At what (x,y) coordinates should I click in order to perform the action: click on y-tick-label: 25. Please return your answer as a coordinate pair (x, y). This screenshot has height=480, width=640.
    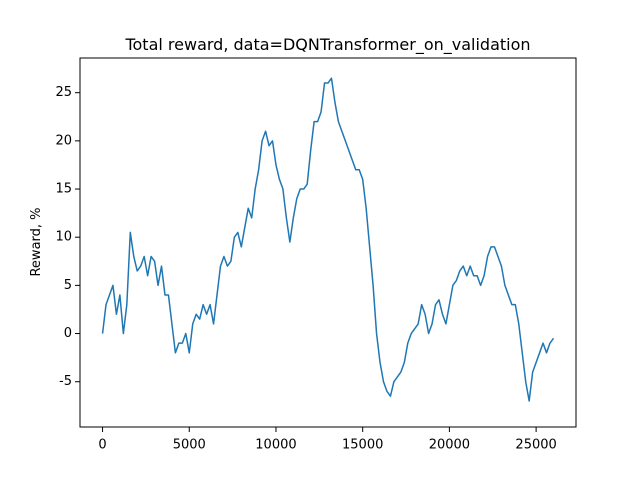
    Looking at the image, I should click on (63, 92).